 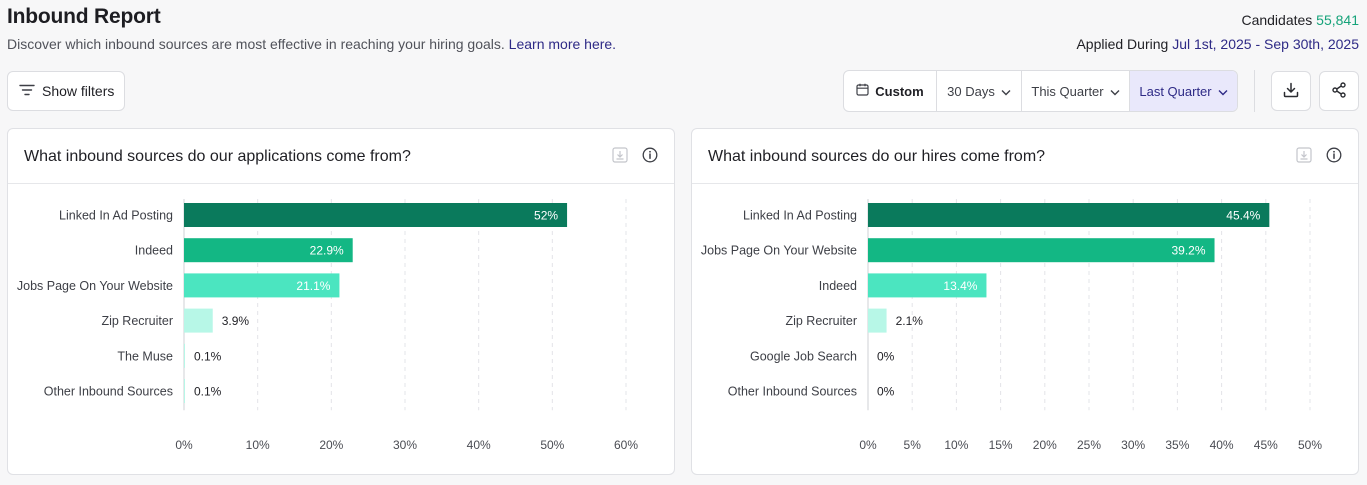 I want to click on candidates-count: Candidates 55,841, so click(x=1300, y=20).